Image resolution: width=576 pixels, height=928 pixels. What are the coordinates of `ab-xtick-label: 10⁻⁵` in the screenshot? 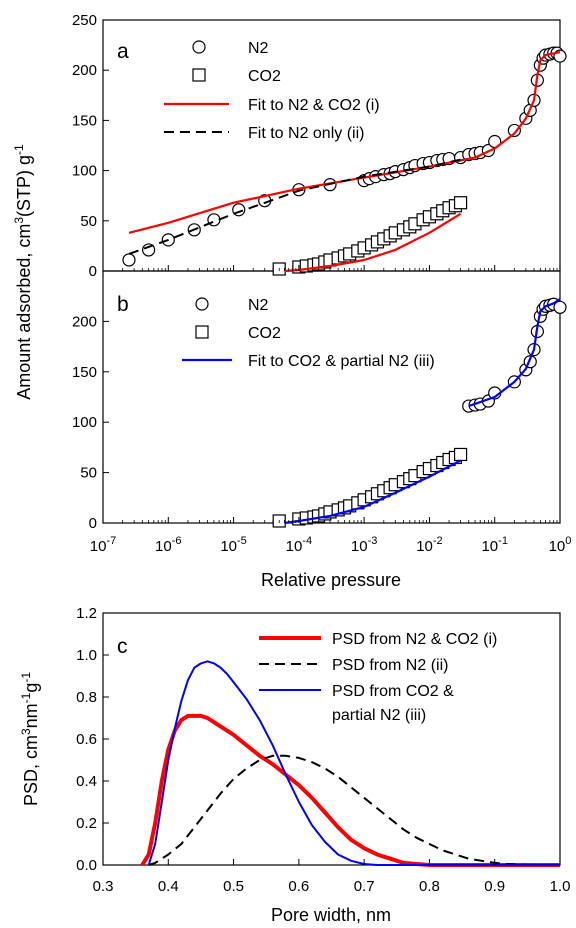 It's located at (233, 545).